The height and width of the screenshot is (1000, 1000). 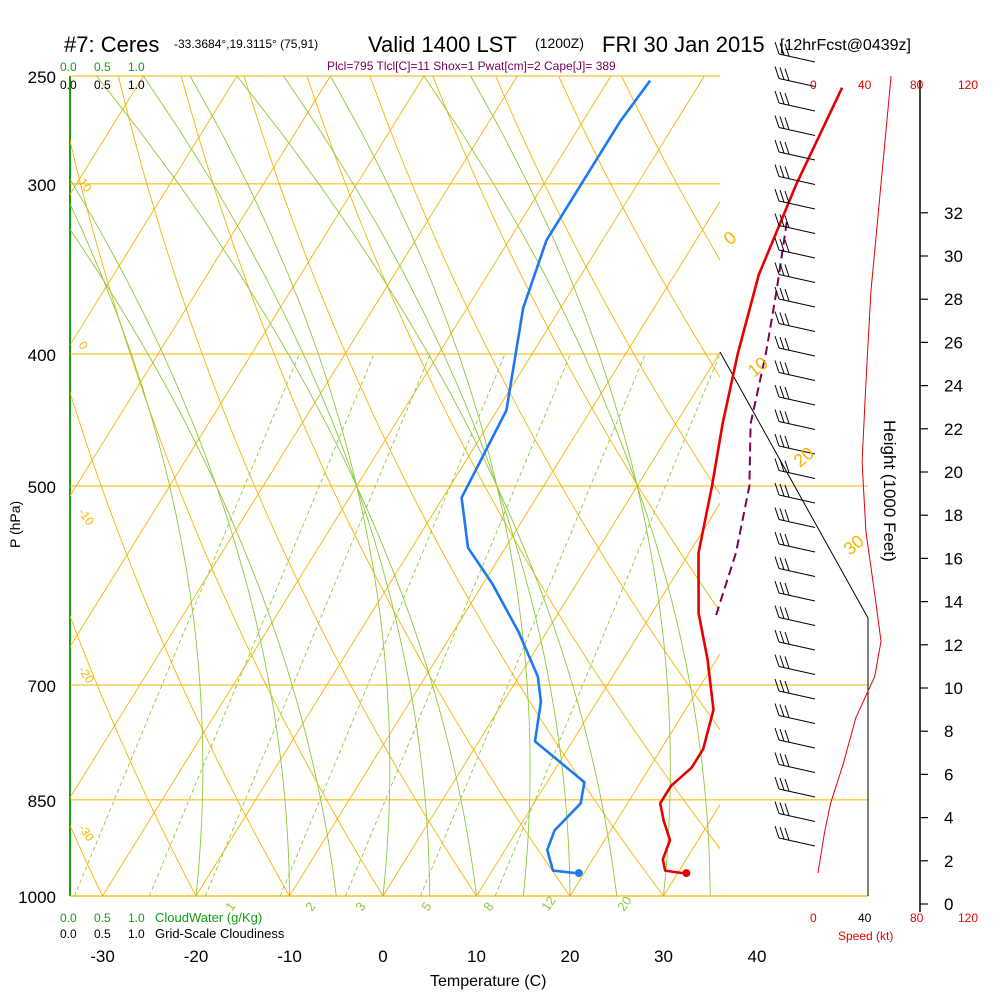 I want to click on cloudiness-bottom-tick: 1.0, so click(x=136, y=934).